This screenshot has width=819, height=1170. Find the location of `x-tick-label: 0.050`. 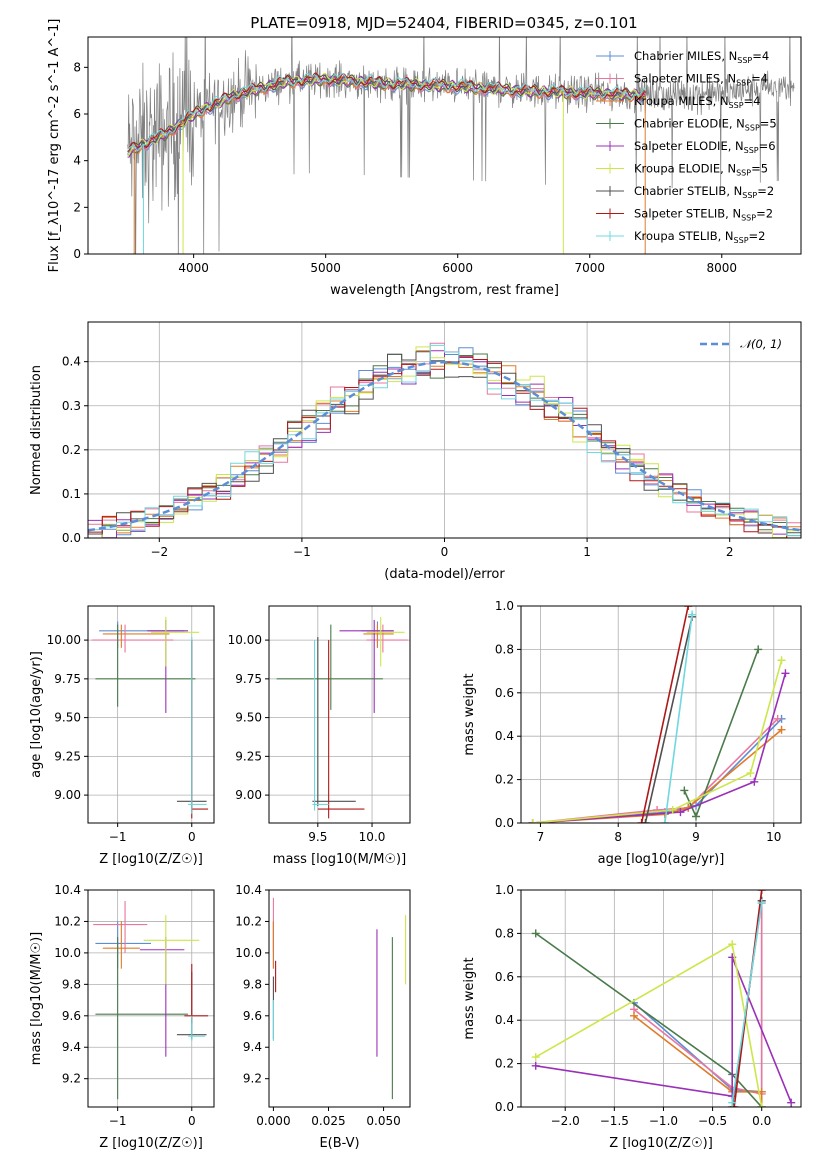

x-tick-label: 0.050 is located at coordinates (383, 1121).